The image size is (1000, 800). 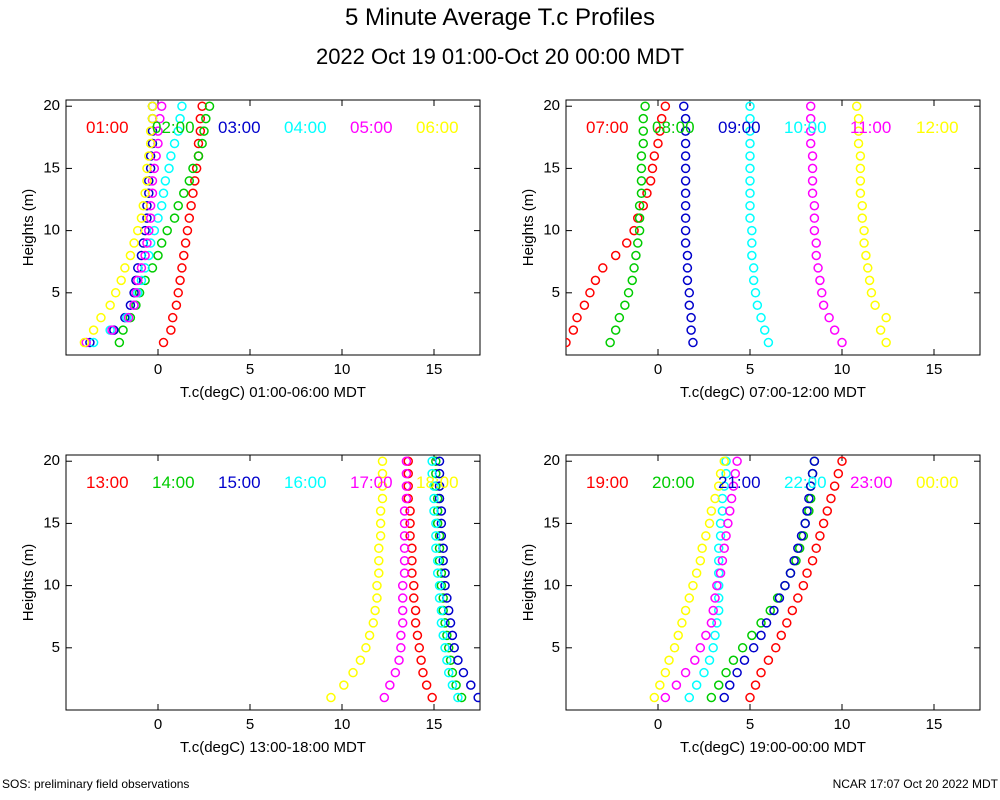 What do you see at coordinates (551, 167) in the screenshot?
I see `y-tick-label: 15` at bounding box center [551, 167].